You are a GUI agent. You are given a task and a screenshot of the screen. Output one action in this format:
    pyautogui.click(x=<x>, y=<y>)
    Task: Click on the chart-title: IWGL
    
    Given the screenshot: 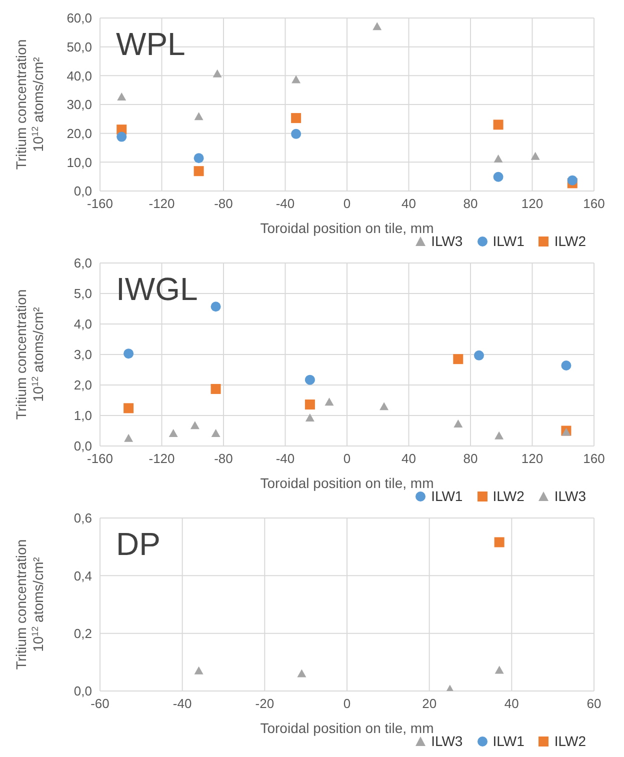 What is the action you would take?
    pyautogui.click(x=157, y=289)
    